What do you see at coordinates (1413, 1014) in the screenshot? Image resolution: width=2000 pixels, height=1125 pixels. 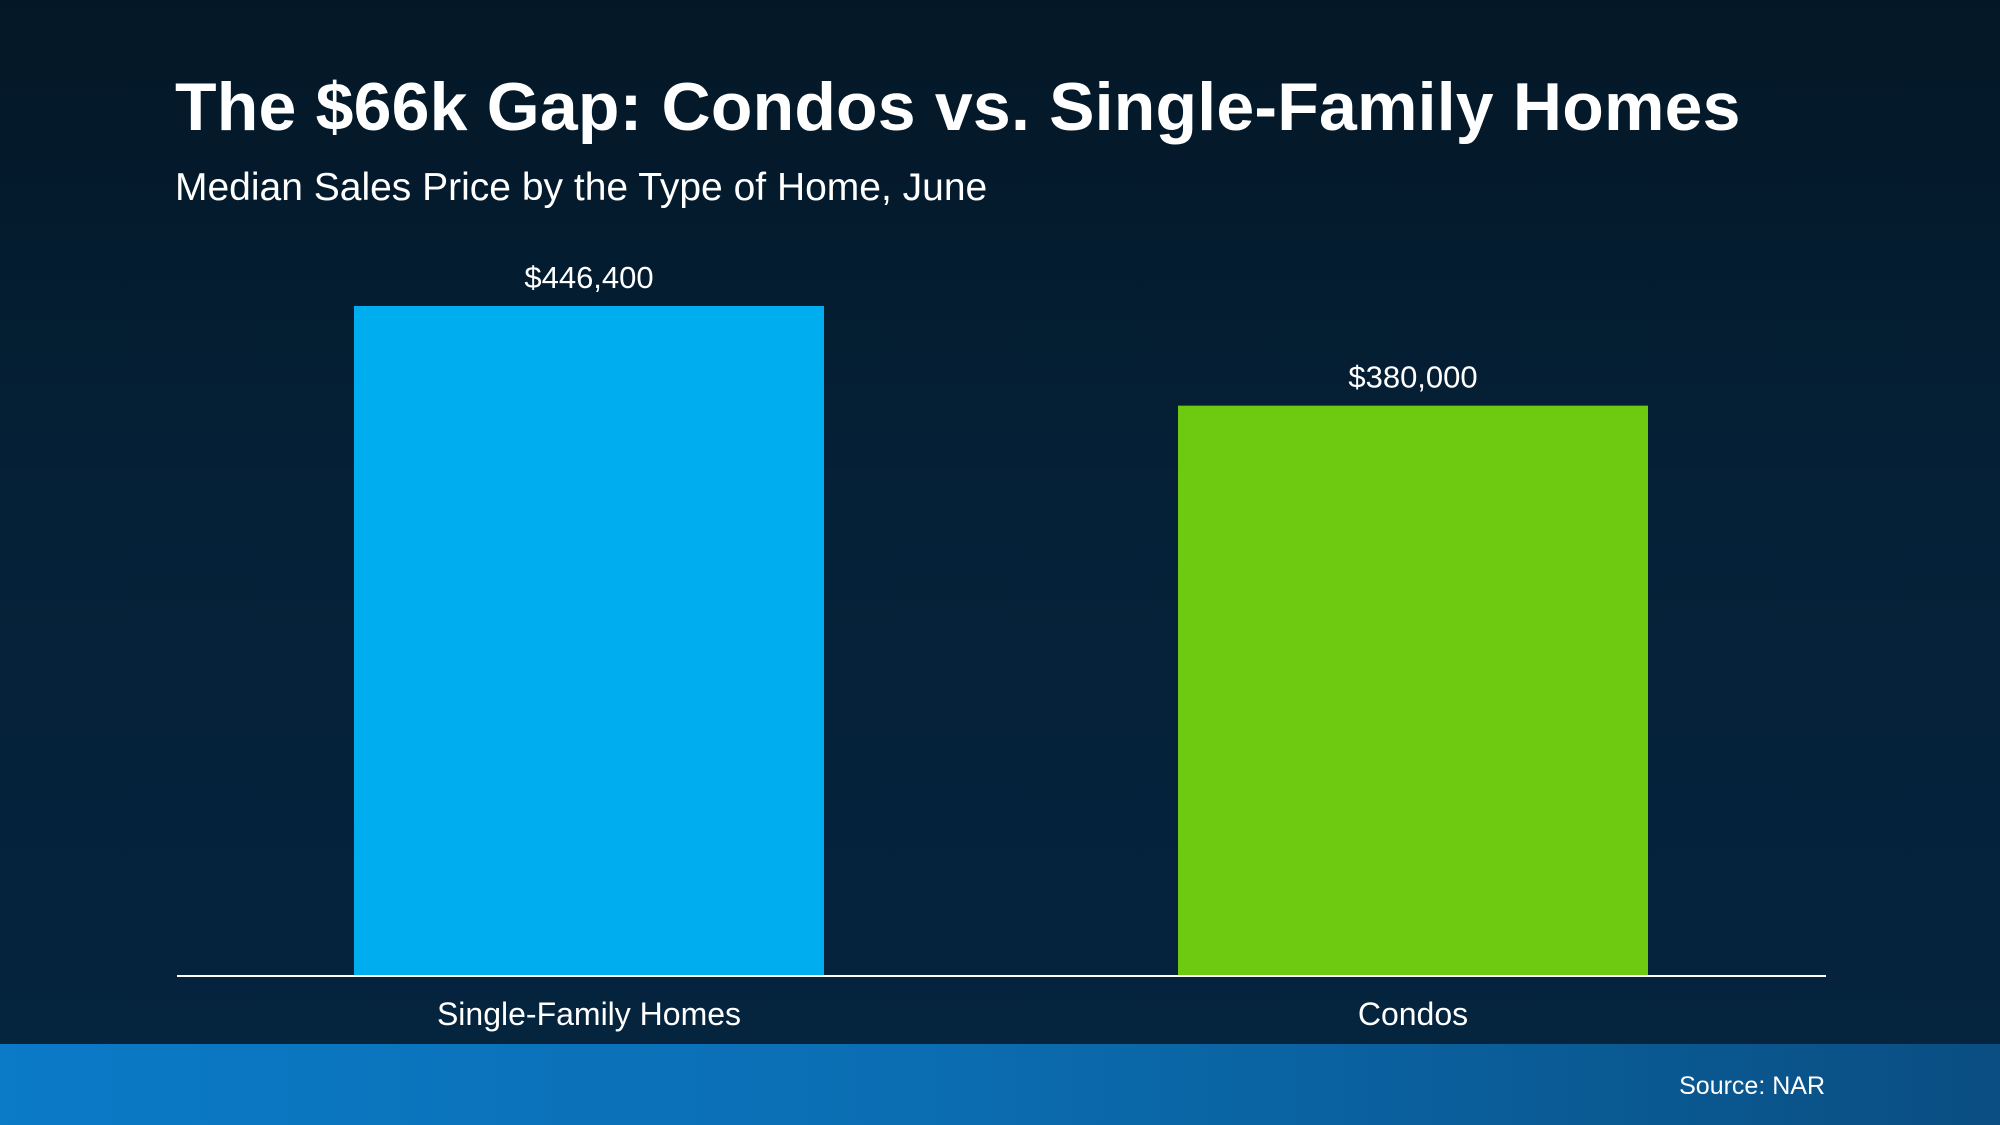 I see `category-label-condos: Condos` at bounding box center [1413, 1014].